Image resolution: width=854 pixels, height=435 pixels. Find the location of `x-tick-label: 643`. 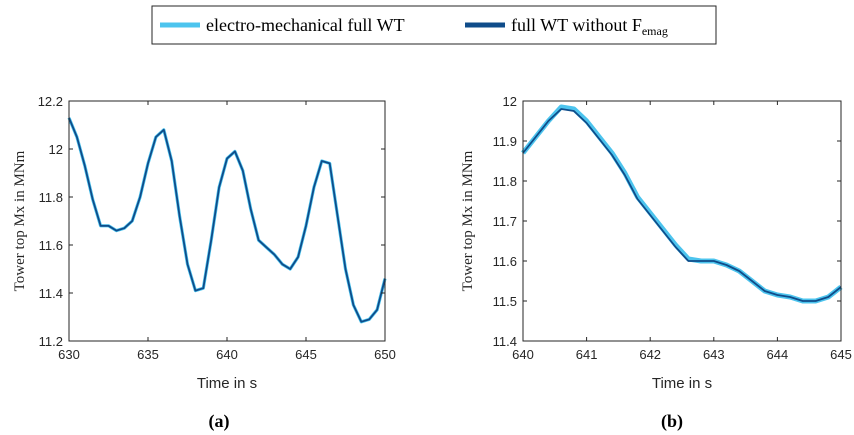

x-tick-label: 643 is located at coordinates (714, 354).